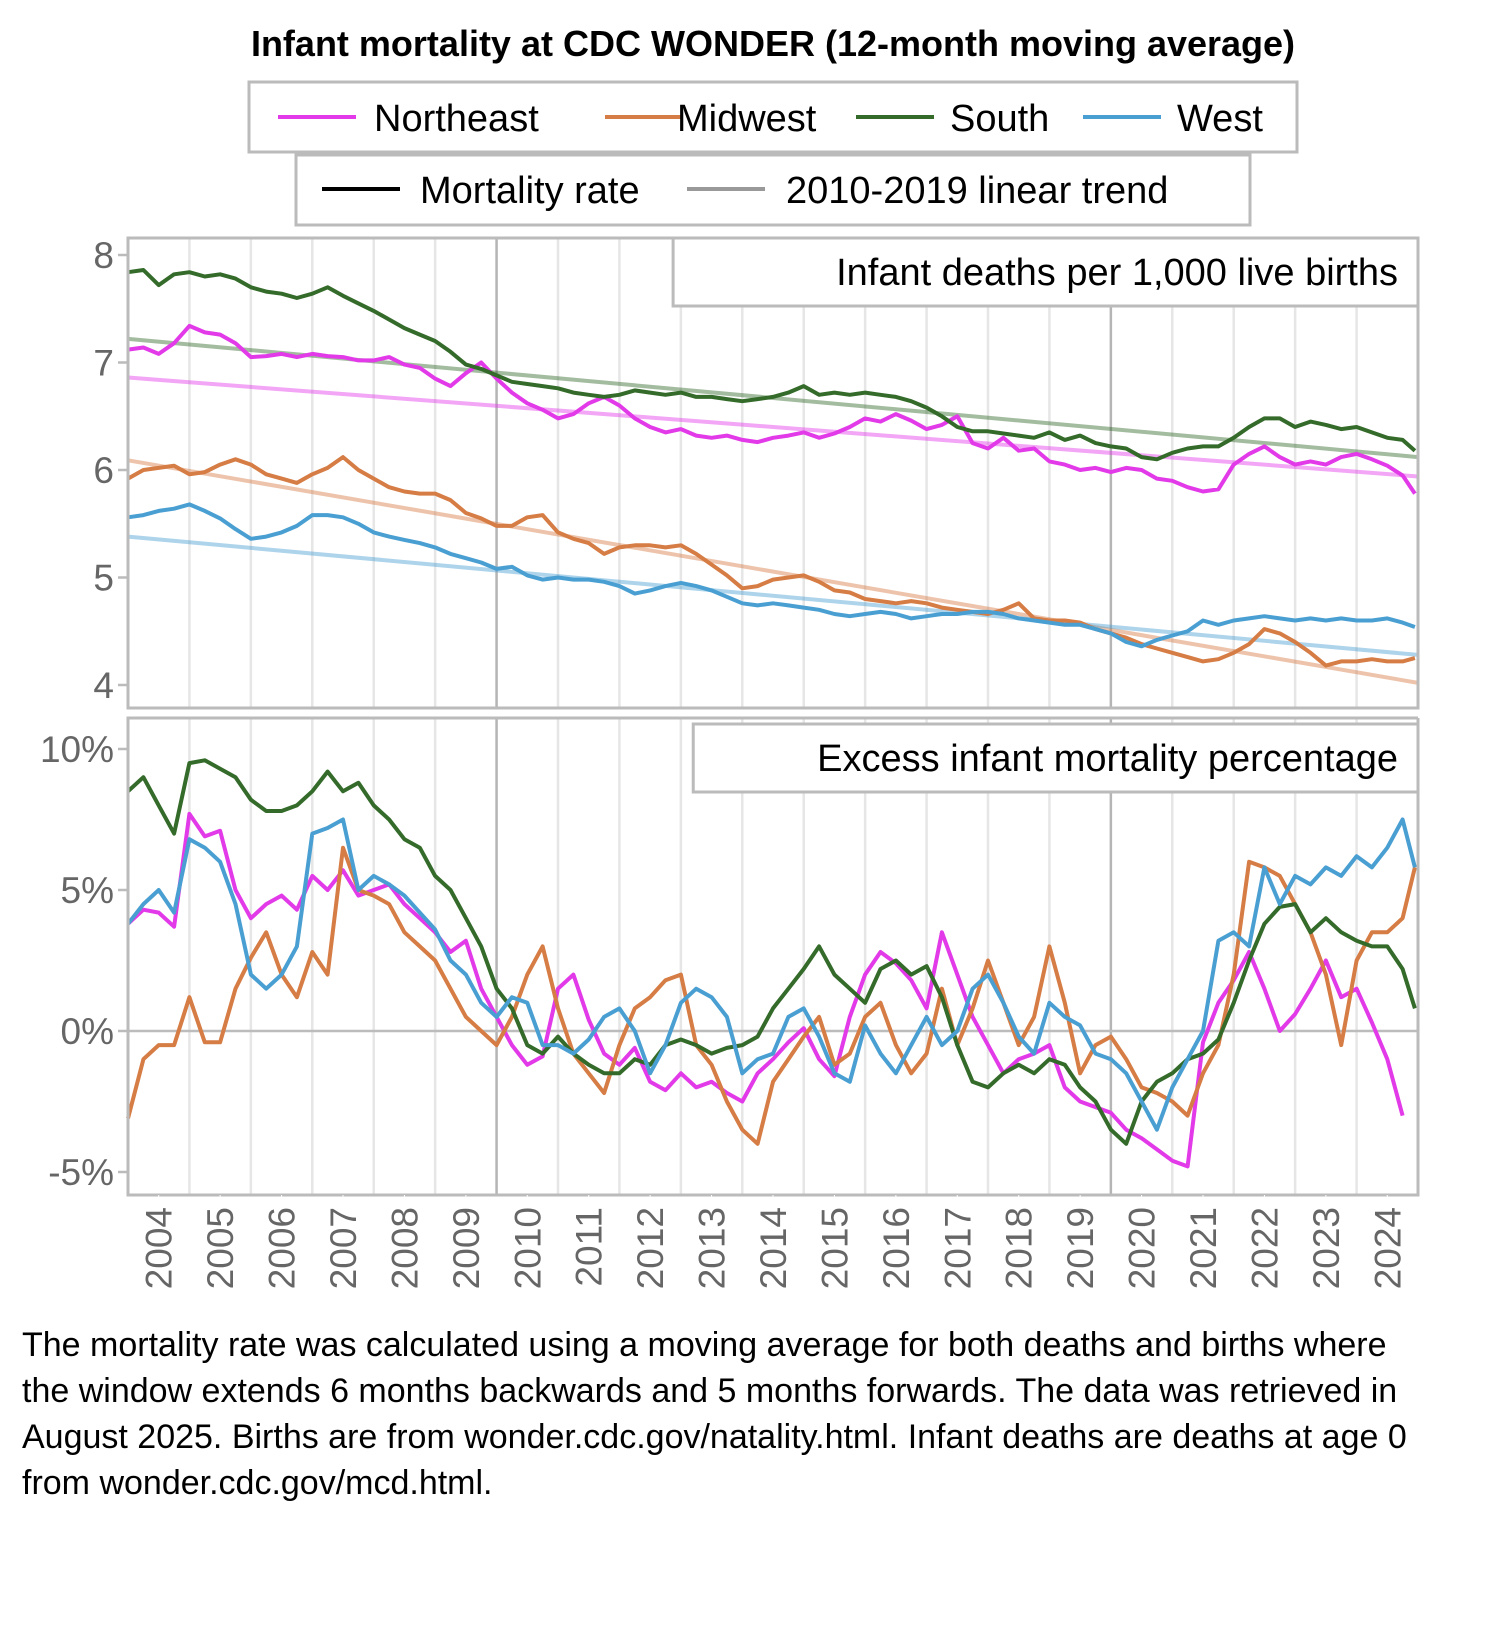  What do you see at coordinates (103, 255) in the screenshot?
I see `y-tick-label: 8` at bounding box center [103, 255].